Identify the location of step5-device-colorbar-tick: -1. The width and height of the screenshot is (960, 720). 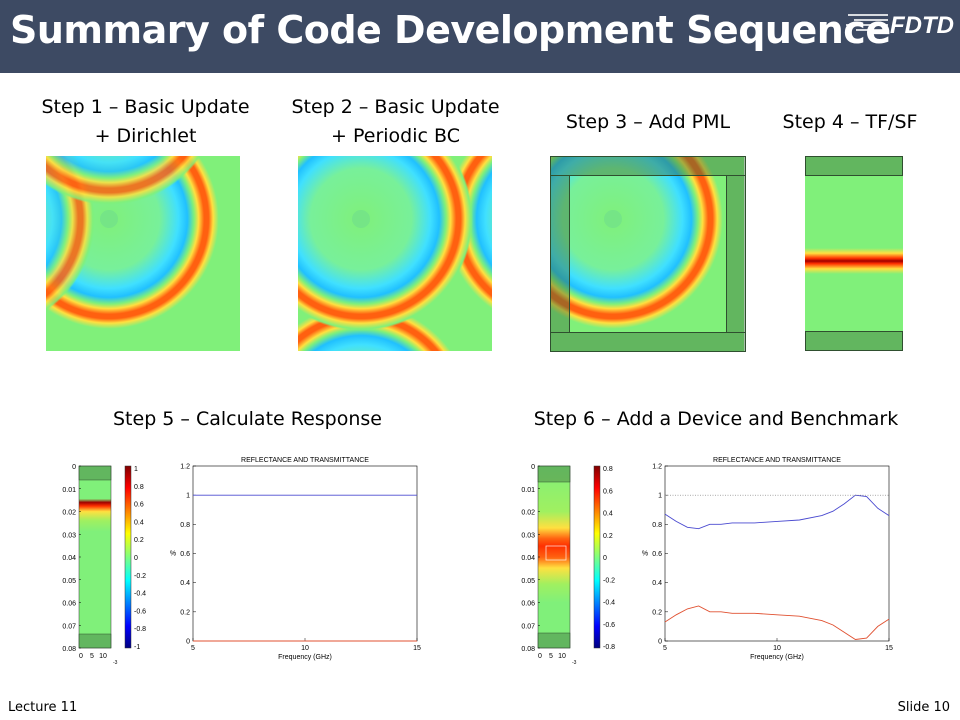
(137, 647).